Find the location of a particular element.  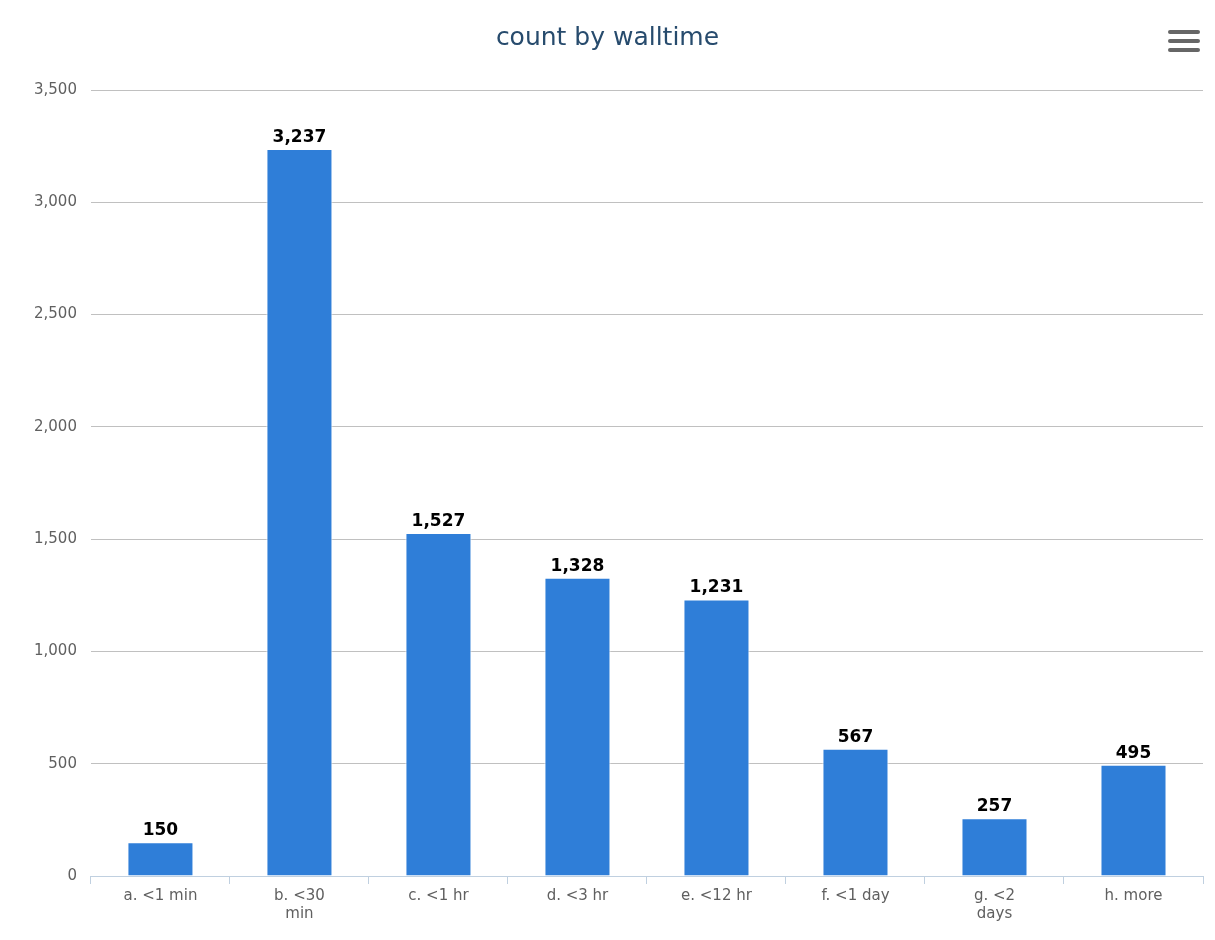

x-tick-label: g. <2 days is located at coordinates (994, 903).